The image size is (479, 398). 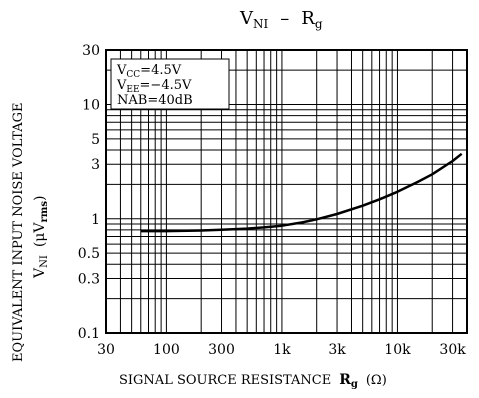 I want to click on x-tick-label: 1k, so click(x=282, y=350).